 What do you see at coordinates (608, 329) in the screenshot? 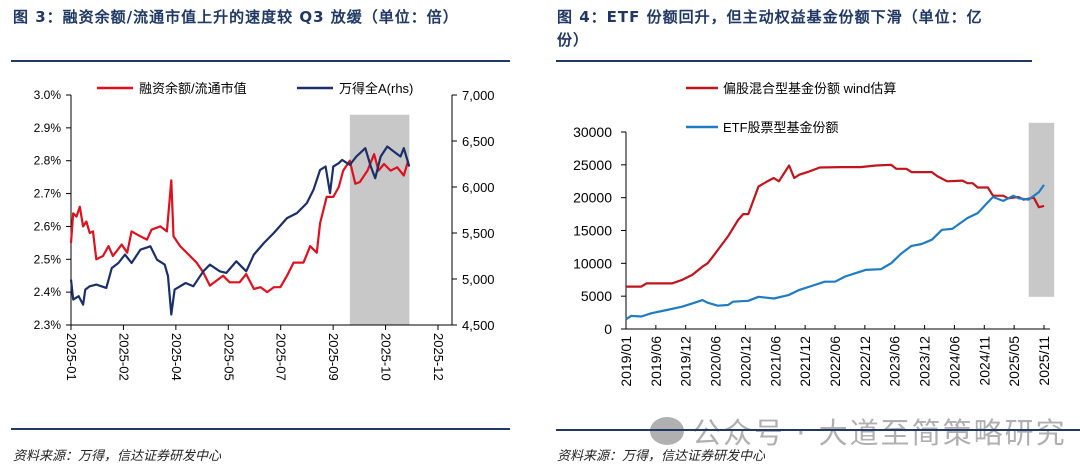
I see `y-tick-label: 0` at bounding box center [608, 329].